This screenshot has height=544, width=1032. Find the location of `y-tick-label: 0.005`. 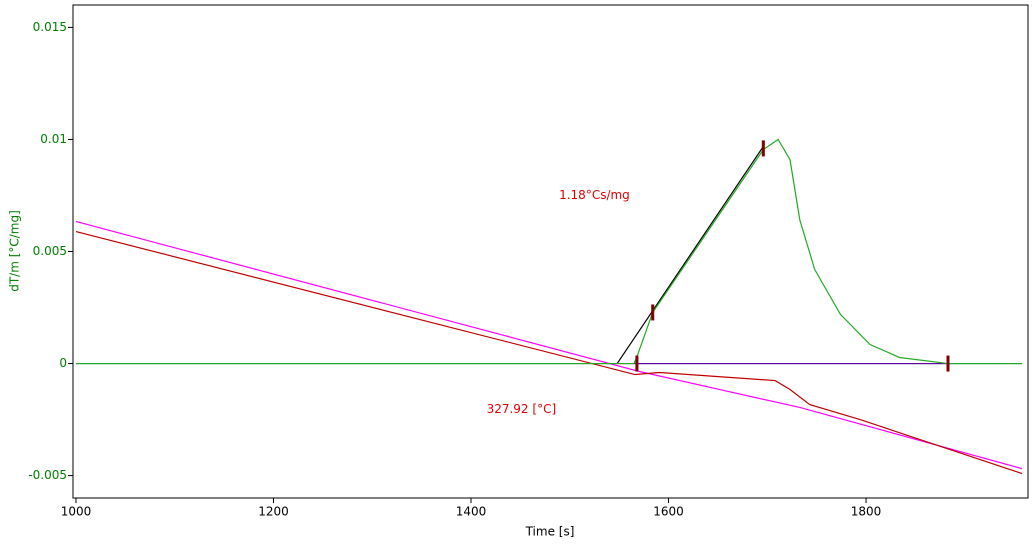

y-tick-label: 0.005 is located at coordinates (50, 251).